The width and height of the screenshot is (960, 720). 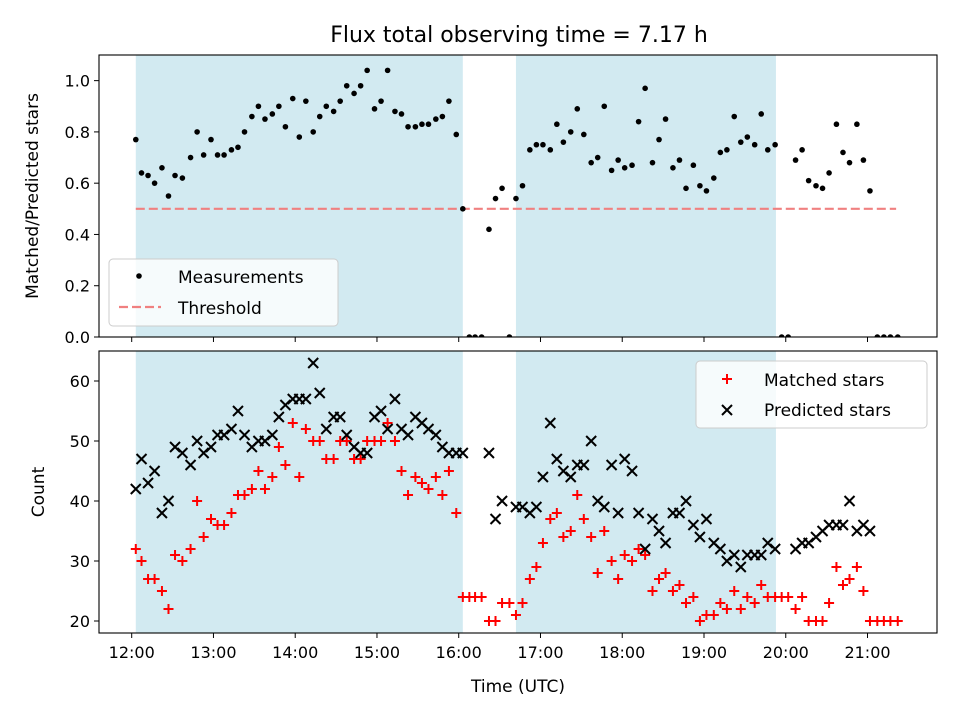 I want to click on legend-box, so click(x=811, y=394).